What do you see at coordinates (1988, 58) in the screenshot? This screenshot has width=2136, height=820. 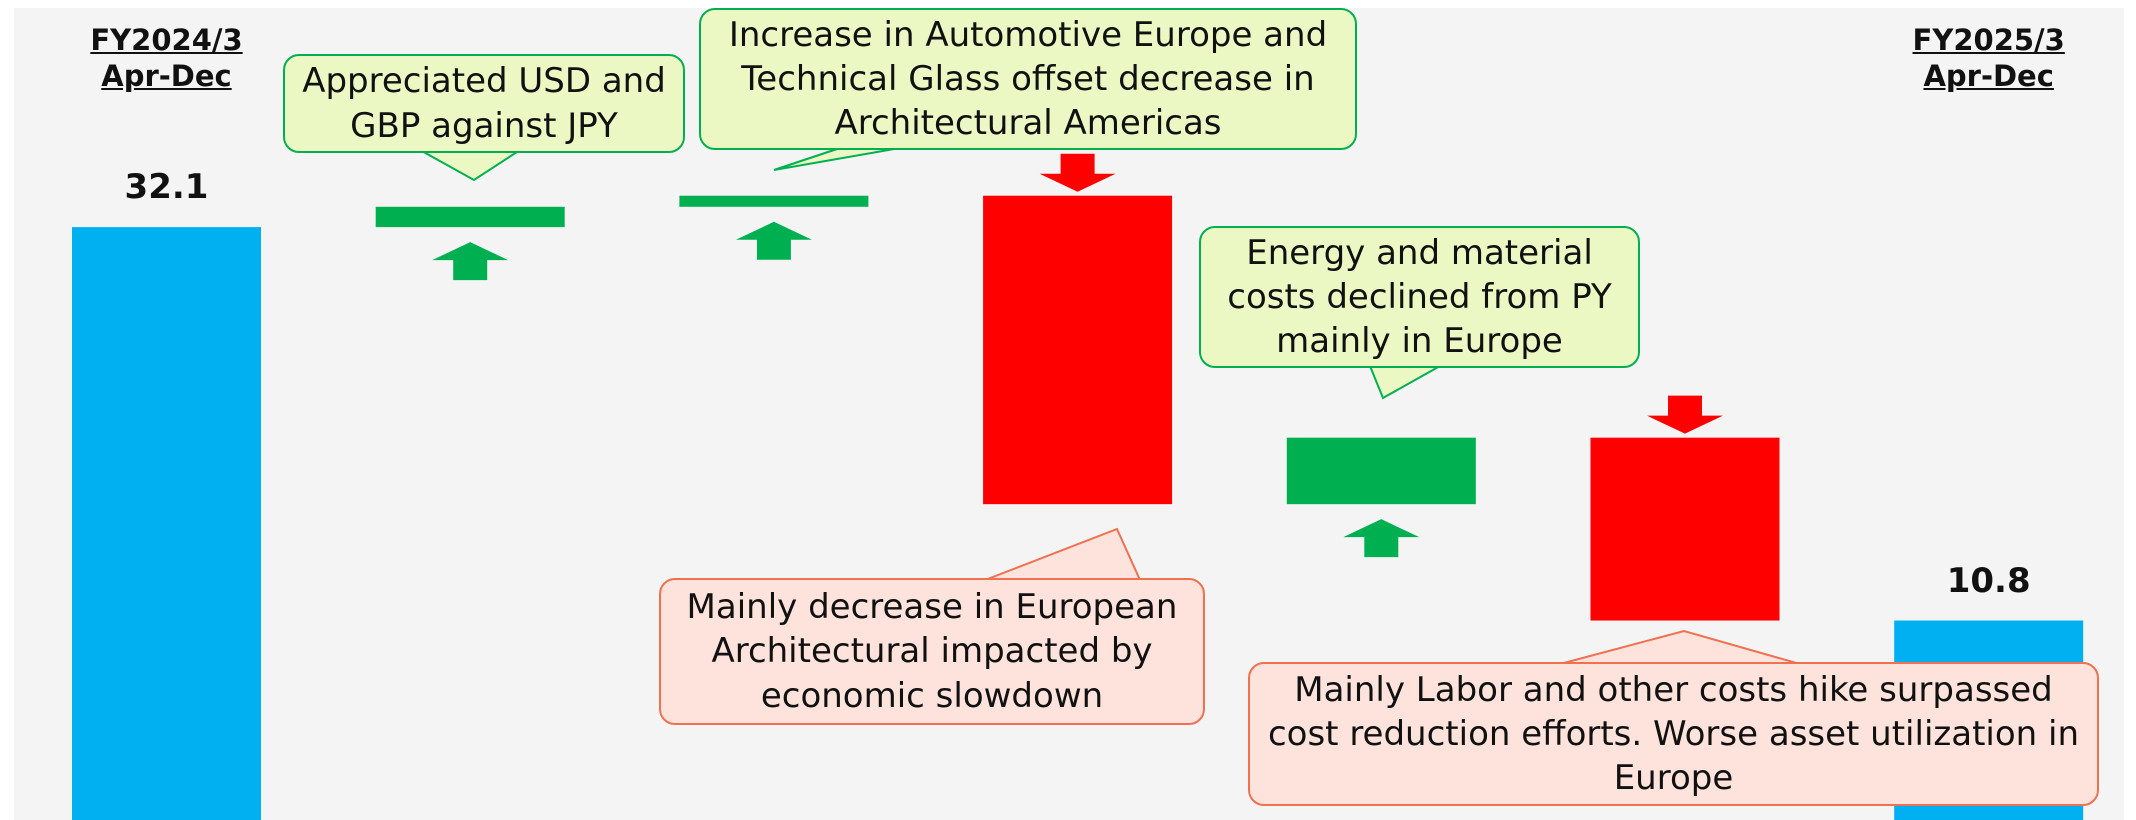 I see `category-label: FY2025/3 Apr-Dec` at bounding box center [1988, 58].